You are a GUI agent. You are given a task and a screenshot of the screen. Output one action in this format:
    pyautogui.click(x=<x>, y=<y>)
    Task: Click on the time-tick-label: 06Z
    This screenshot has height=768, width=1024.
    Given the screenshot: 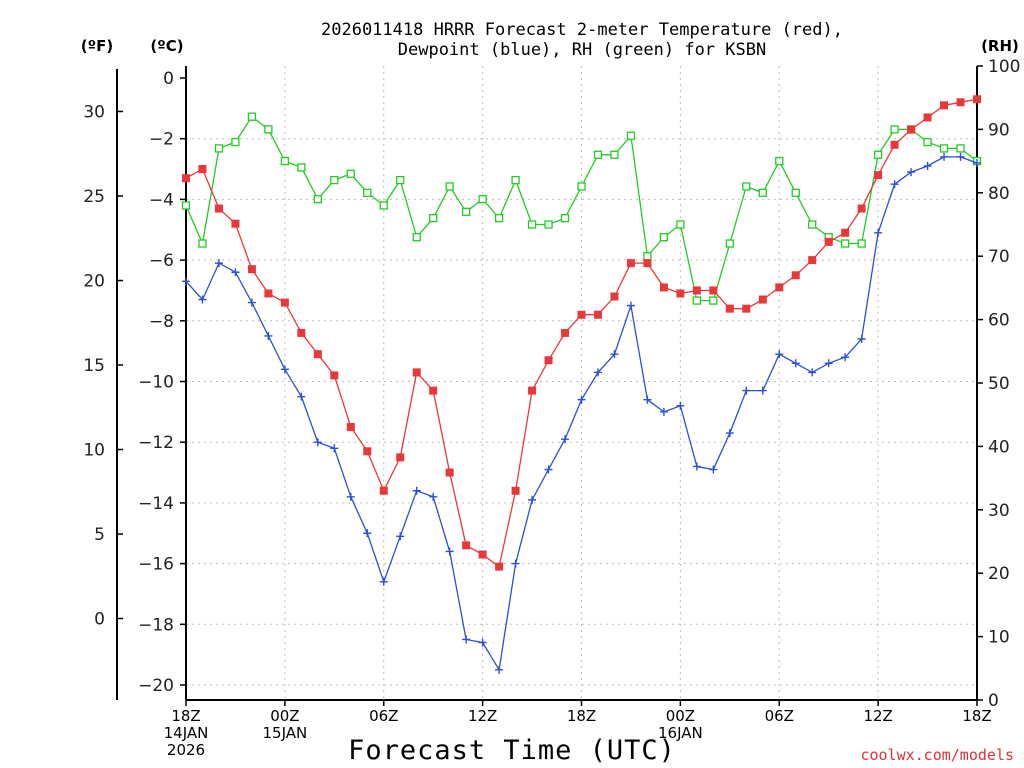 What is the action you would take?
    pyautogui.click(x=383, y=716)
    